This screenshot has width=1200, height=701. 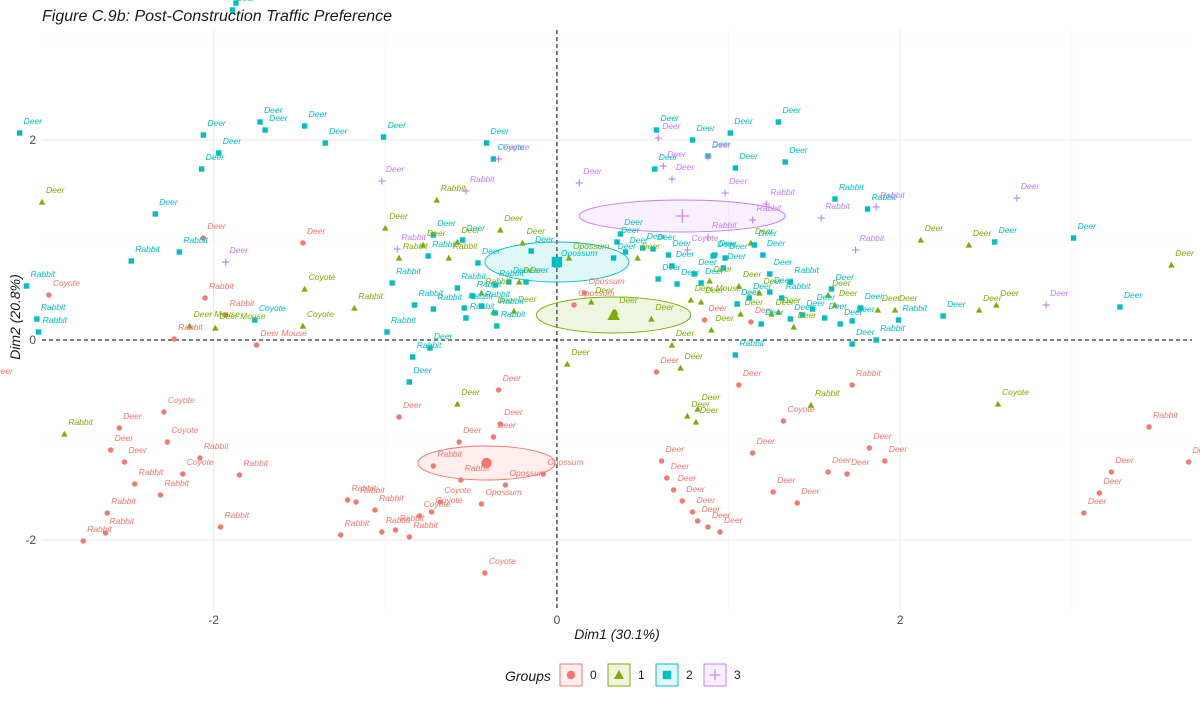 What do you see at coordinates (15, 317) in the screenshot?
I see `y-axis-title: Dim2 (20.8%)` at bounding box center [15, 317].